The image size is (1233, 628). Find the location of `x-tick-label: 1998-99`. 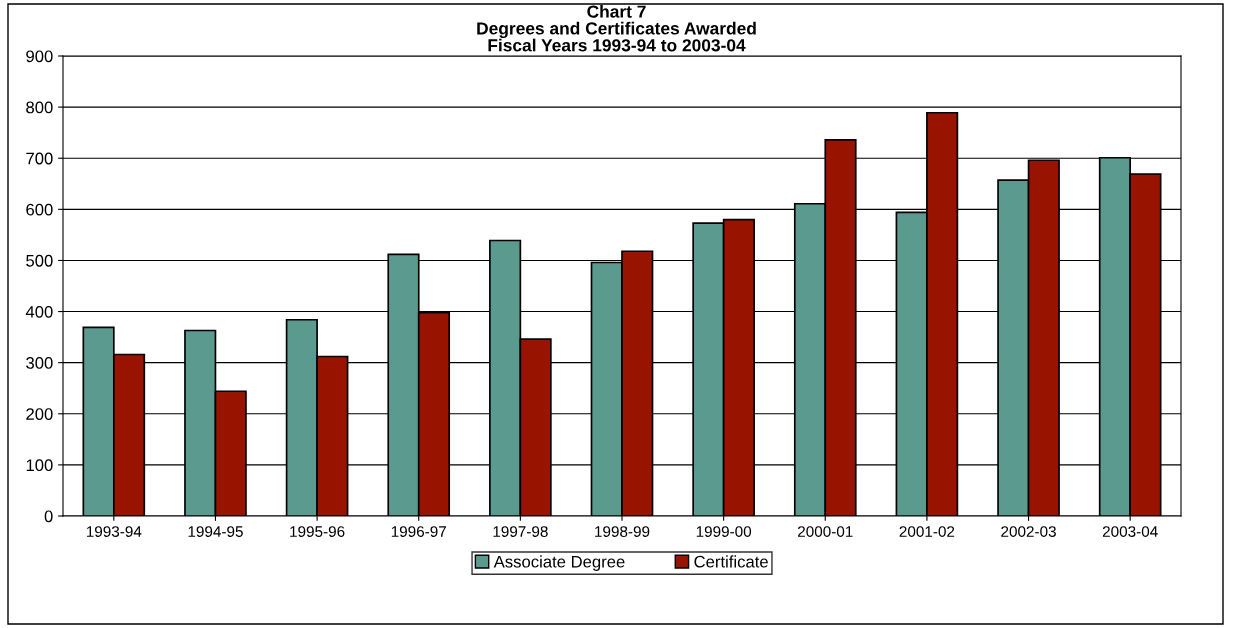

x-tick-label: 1998-99 is located at coordinates (622, 531).